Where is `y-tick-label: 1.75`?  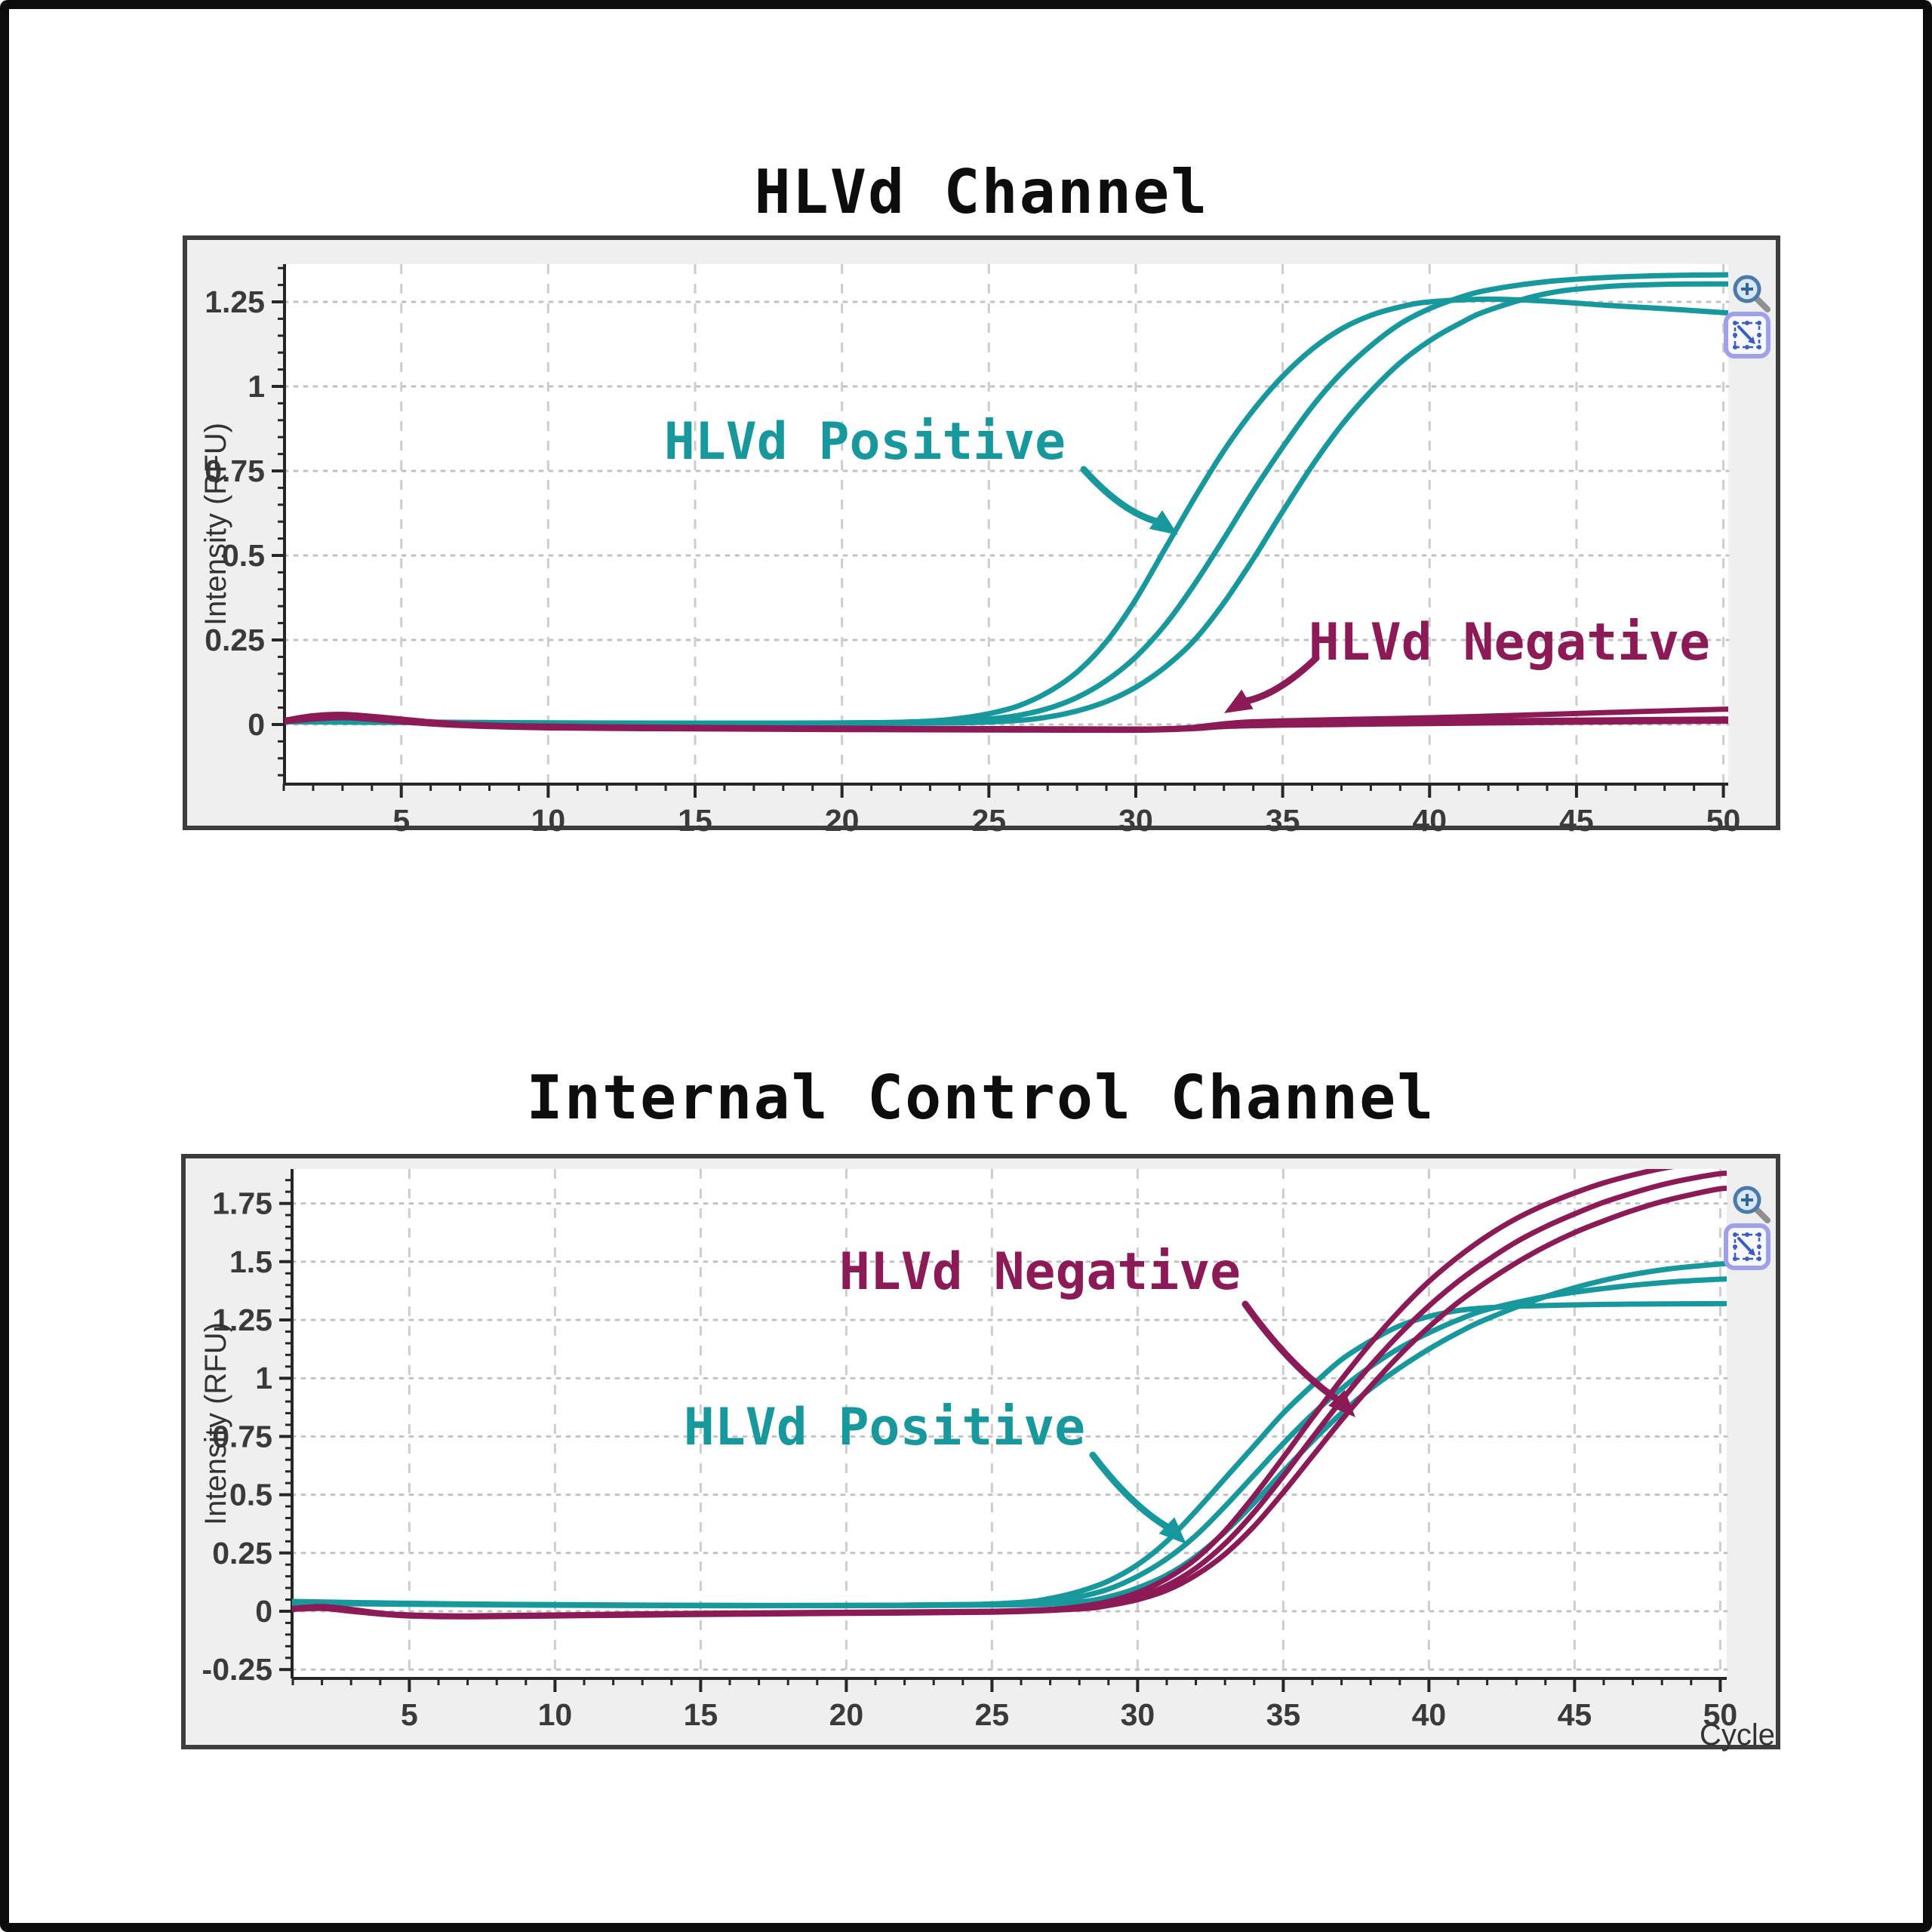
y-tick-label: 1.75 is located at coordinates (242, 1203).